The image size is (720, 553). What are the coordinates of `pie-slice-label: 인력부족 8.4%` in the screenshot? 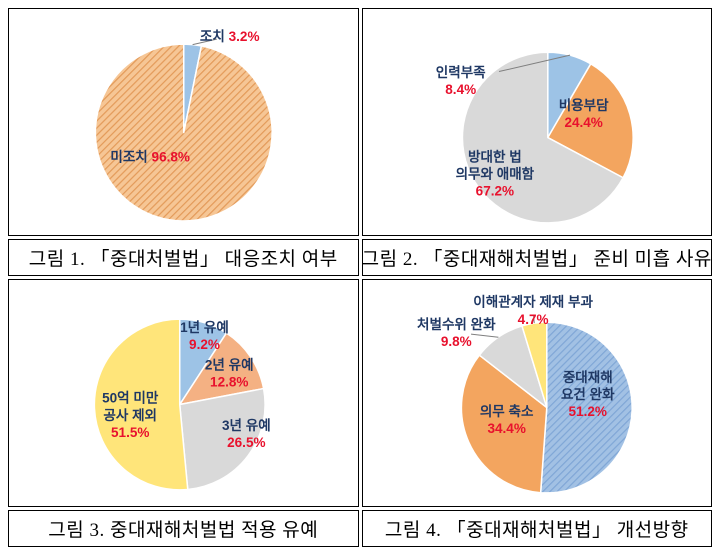 It's located at (460, 80).